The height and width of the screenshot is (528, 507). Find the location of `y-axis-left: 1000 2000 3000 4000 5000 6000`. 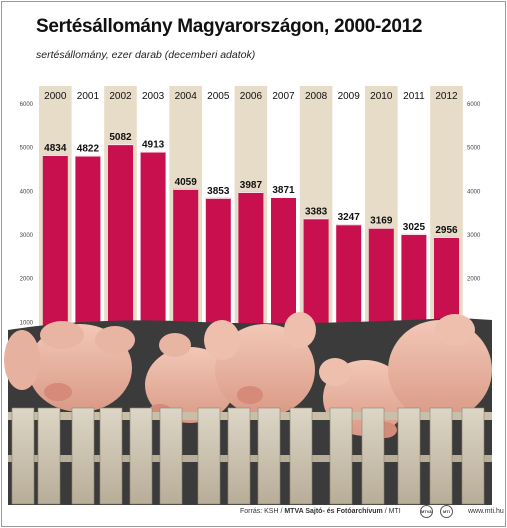

y-axis-left: 1000 2000 3000 4000 5000 6000 is located at coordinates (27, 214).